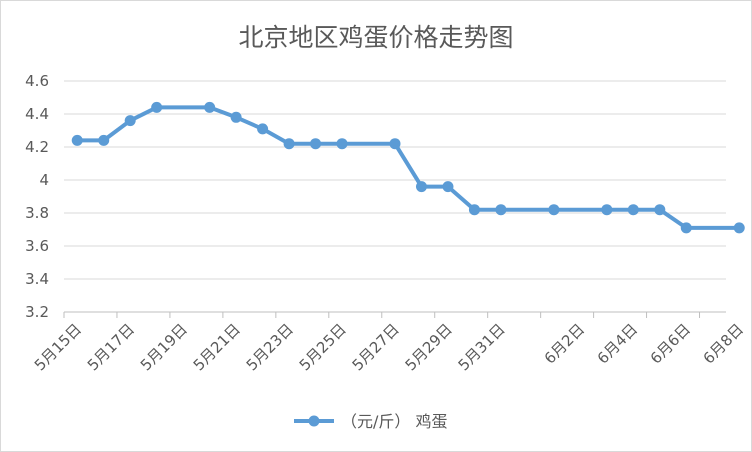 The image size is (752, 452). Describe the element at coordinates (111, 347) in the screenshot. I see `x-tick-label: 5月17日` at that location.